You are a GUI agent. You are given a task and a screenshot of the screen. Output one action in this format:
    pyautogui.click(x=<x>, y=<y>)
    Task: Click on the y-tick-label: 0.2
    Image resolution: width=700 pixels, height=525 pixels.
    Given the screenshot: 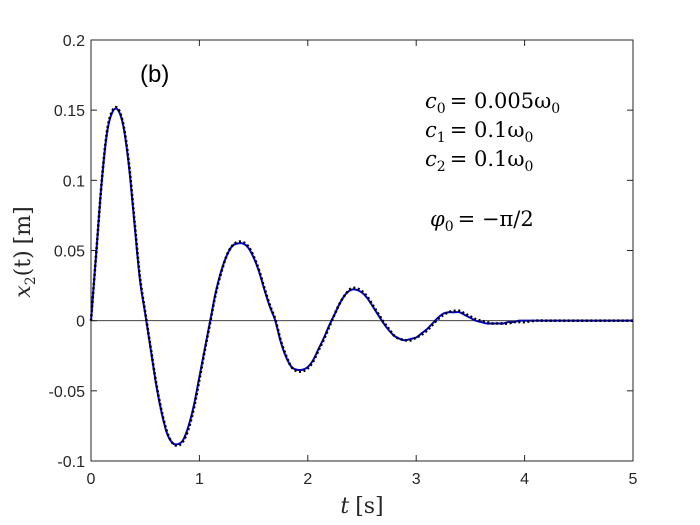 What is the action you would take?
    pyautogui.click(x=74, y=41)
    